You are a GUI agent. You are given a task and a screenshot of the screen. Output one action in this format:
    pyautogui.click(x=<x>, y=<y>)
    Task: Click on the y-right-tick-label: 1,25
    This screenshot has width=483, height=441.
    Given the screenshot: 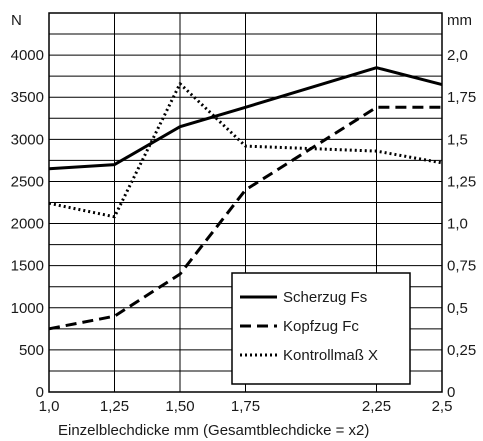 What is the action you would take?
    pyautogui.click(x=461, y=181)
    